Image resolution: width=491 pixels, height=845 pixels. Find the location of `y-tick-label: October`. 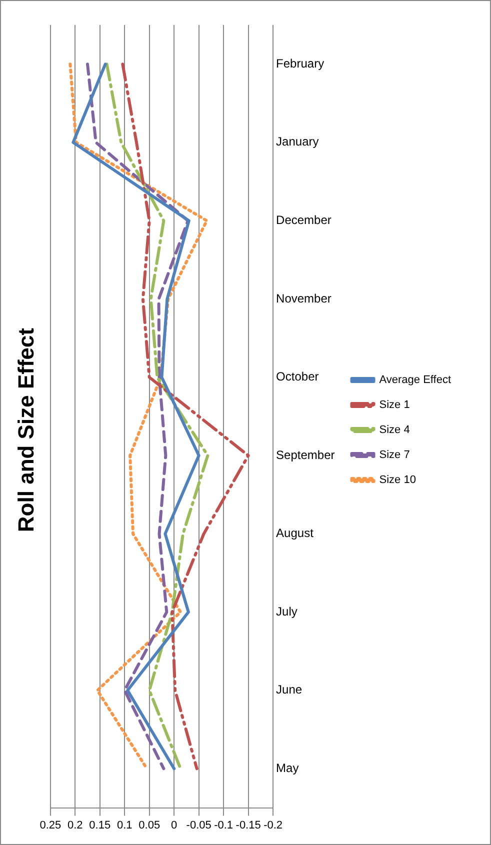

y-tick-label: October is located at coordinates (297, 377).